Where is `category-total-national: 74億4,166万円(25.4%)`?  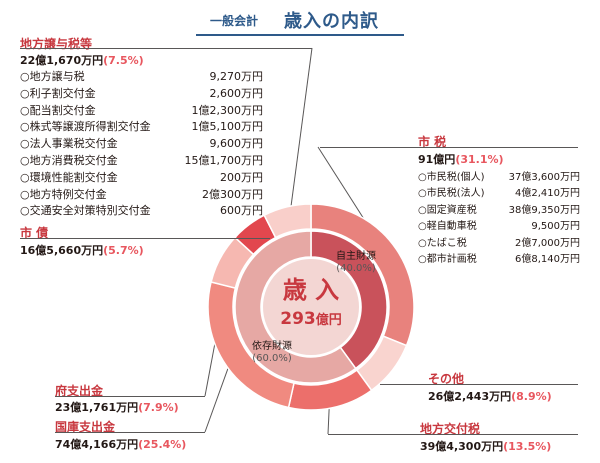 category-total-national: 74億4,166万円(25.4%) is located at coordinates (120, 444).